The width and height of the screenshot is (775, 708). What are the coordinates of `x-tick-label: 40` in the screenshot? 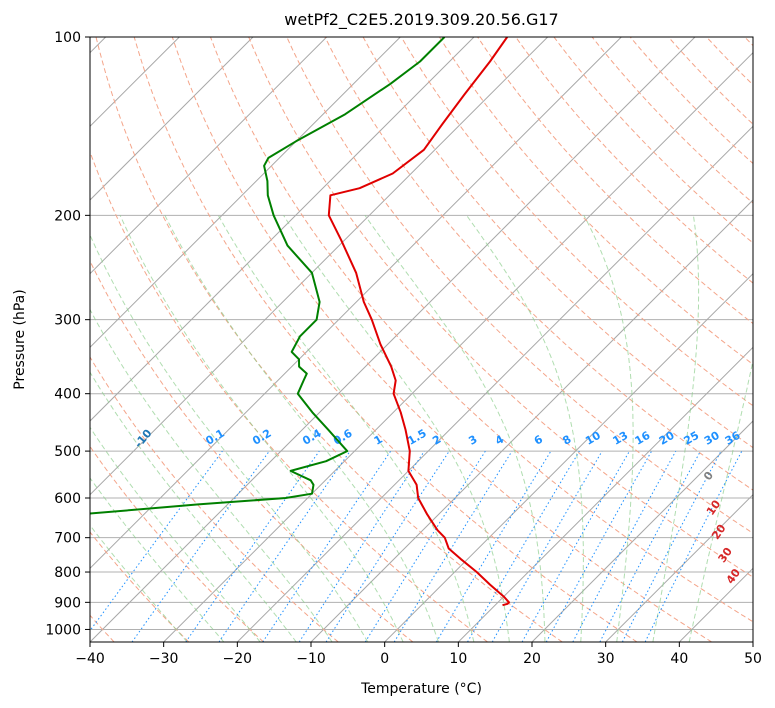 It's located at (679, 659).